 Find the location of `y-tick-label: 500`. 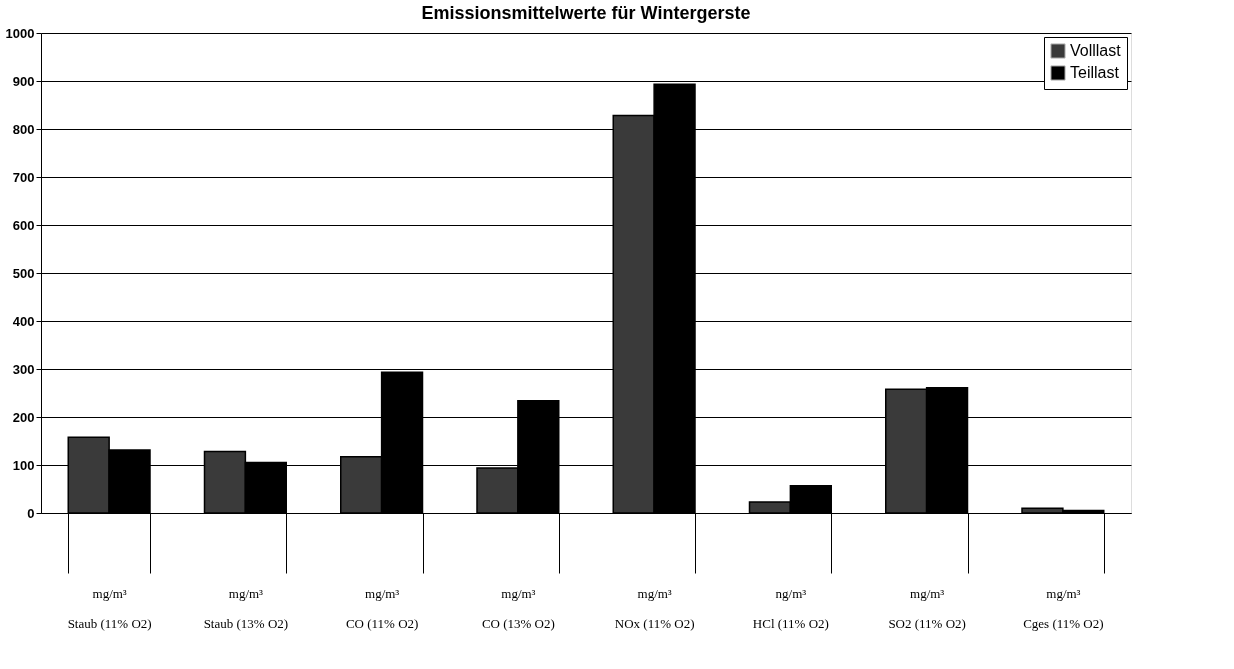

y-tick-label: 500 is located at coordinates (23, 273).